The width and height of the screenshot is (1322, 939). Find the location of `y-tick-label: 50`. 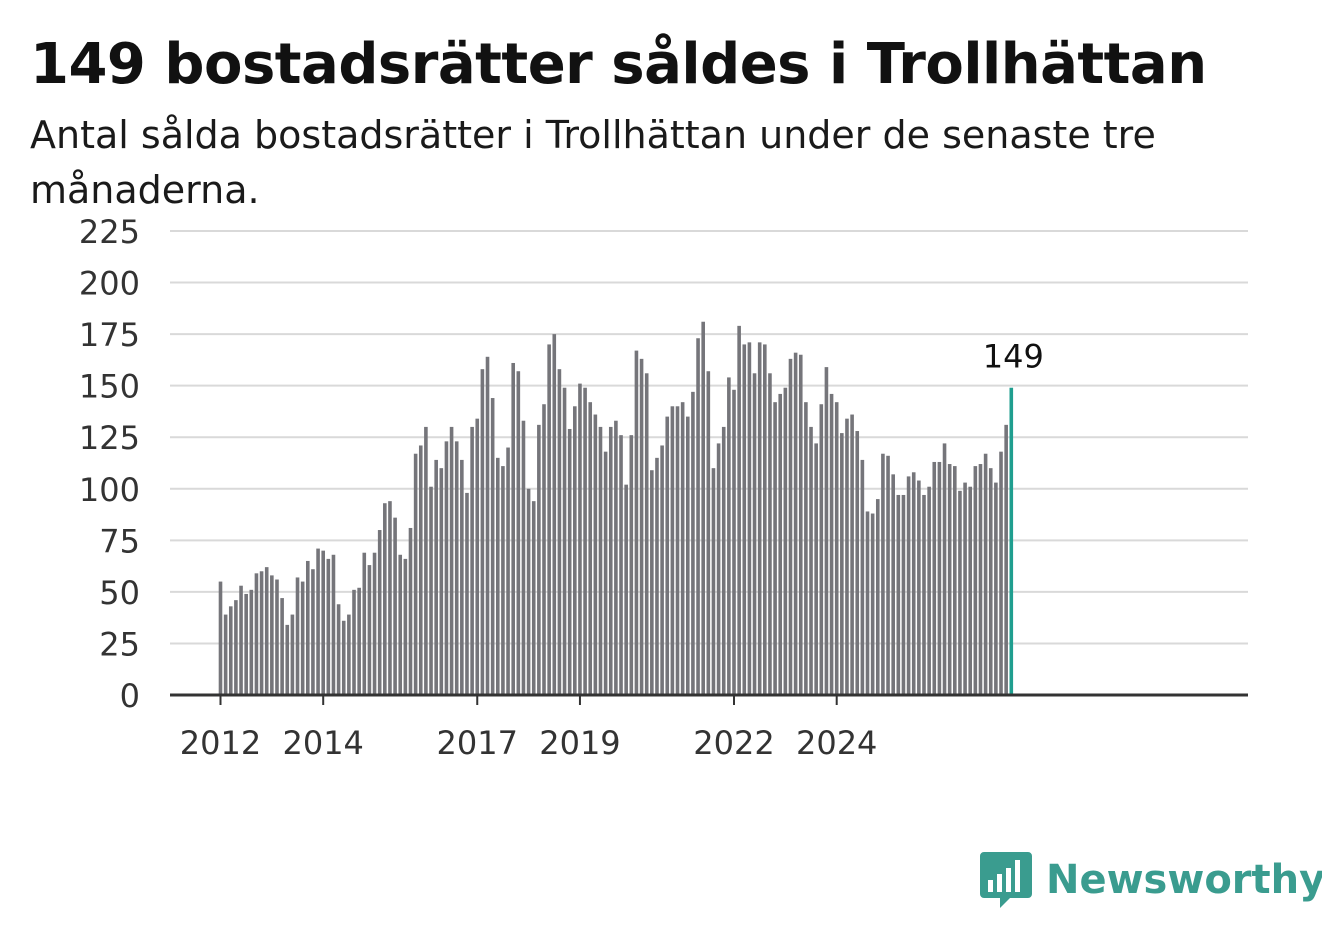

y-tick-label: 50 is located at coordinates (119, 593).